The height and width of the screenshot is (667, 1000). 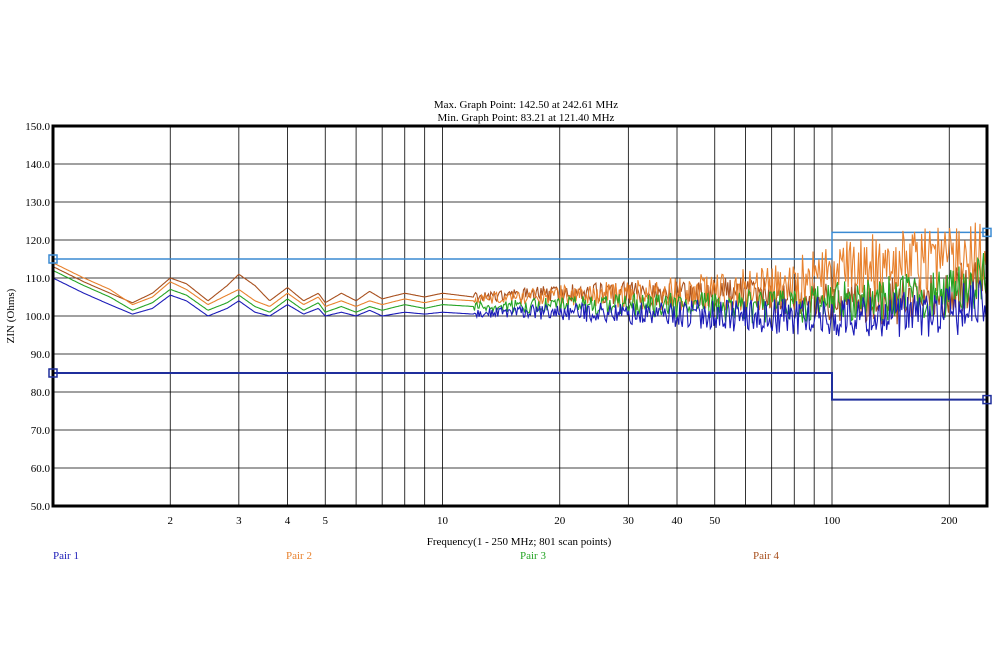 I want to click on limit-marker-1-end, so click(x=987, y=232).